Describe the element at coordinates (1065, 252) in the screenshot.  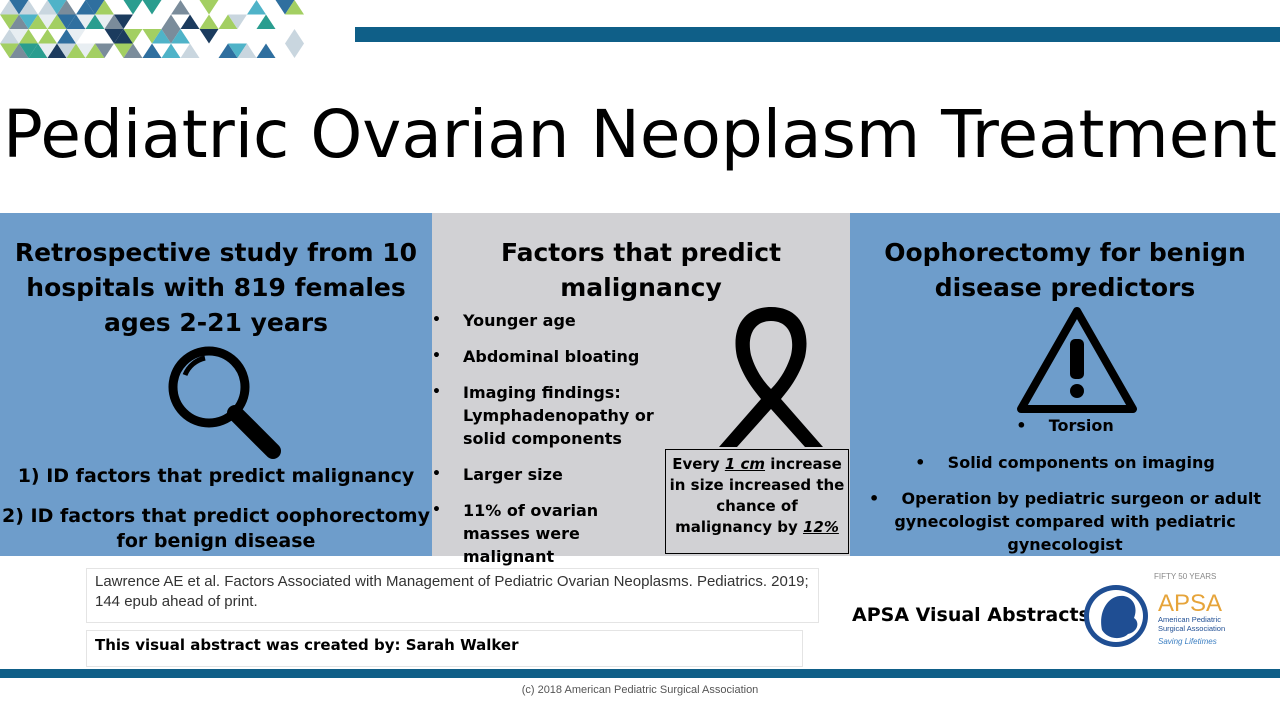
I see `heading-line: Oophorectomy for benign` at that location.